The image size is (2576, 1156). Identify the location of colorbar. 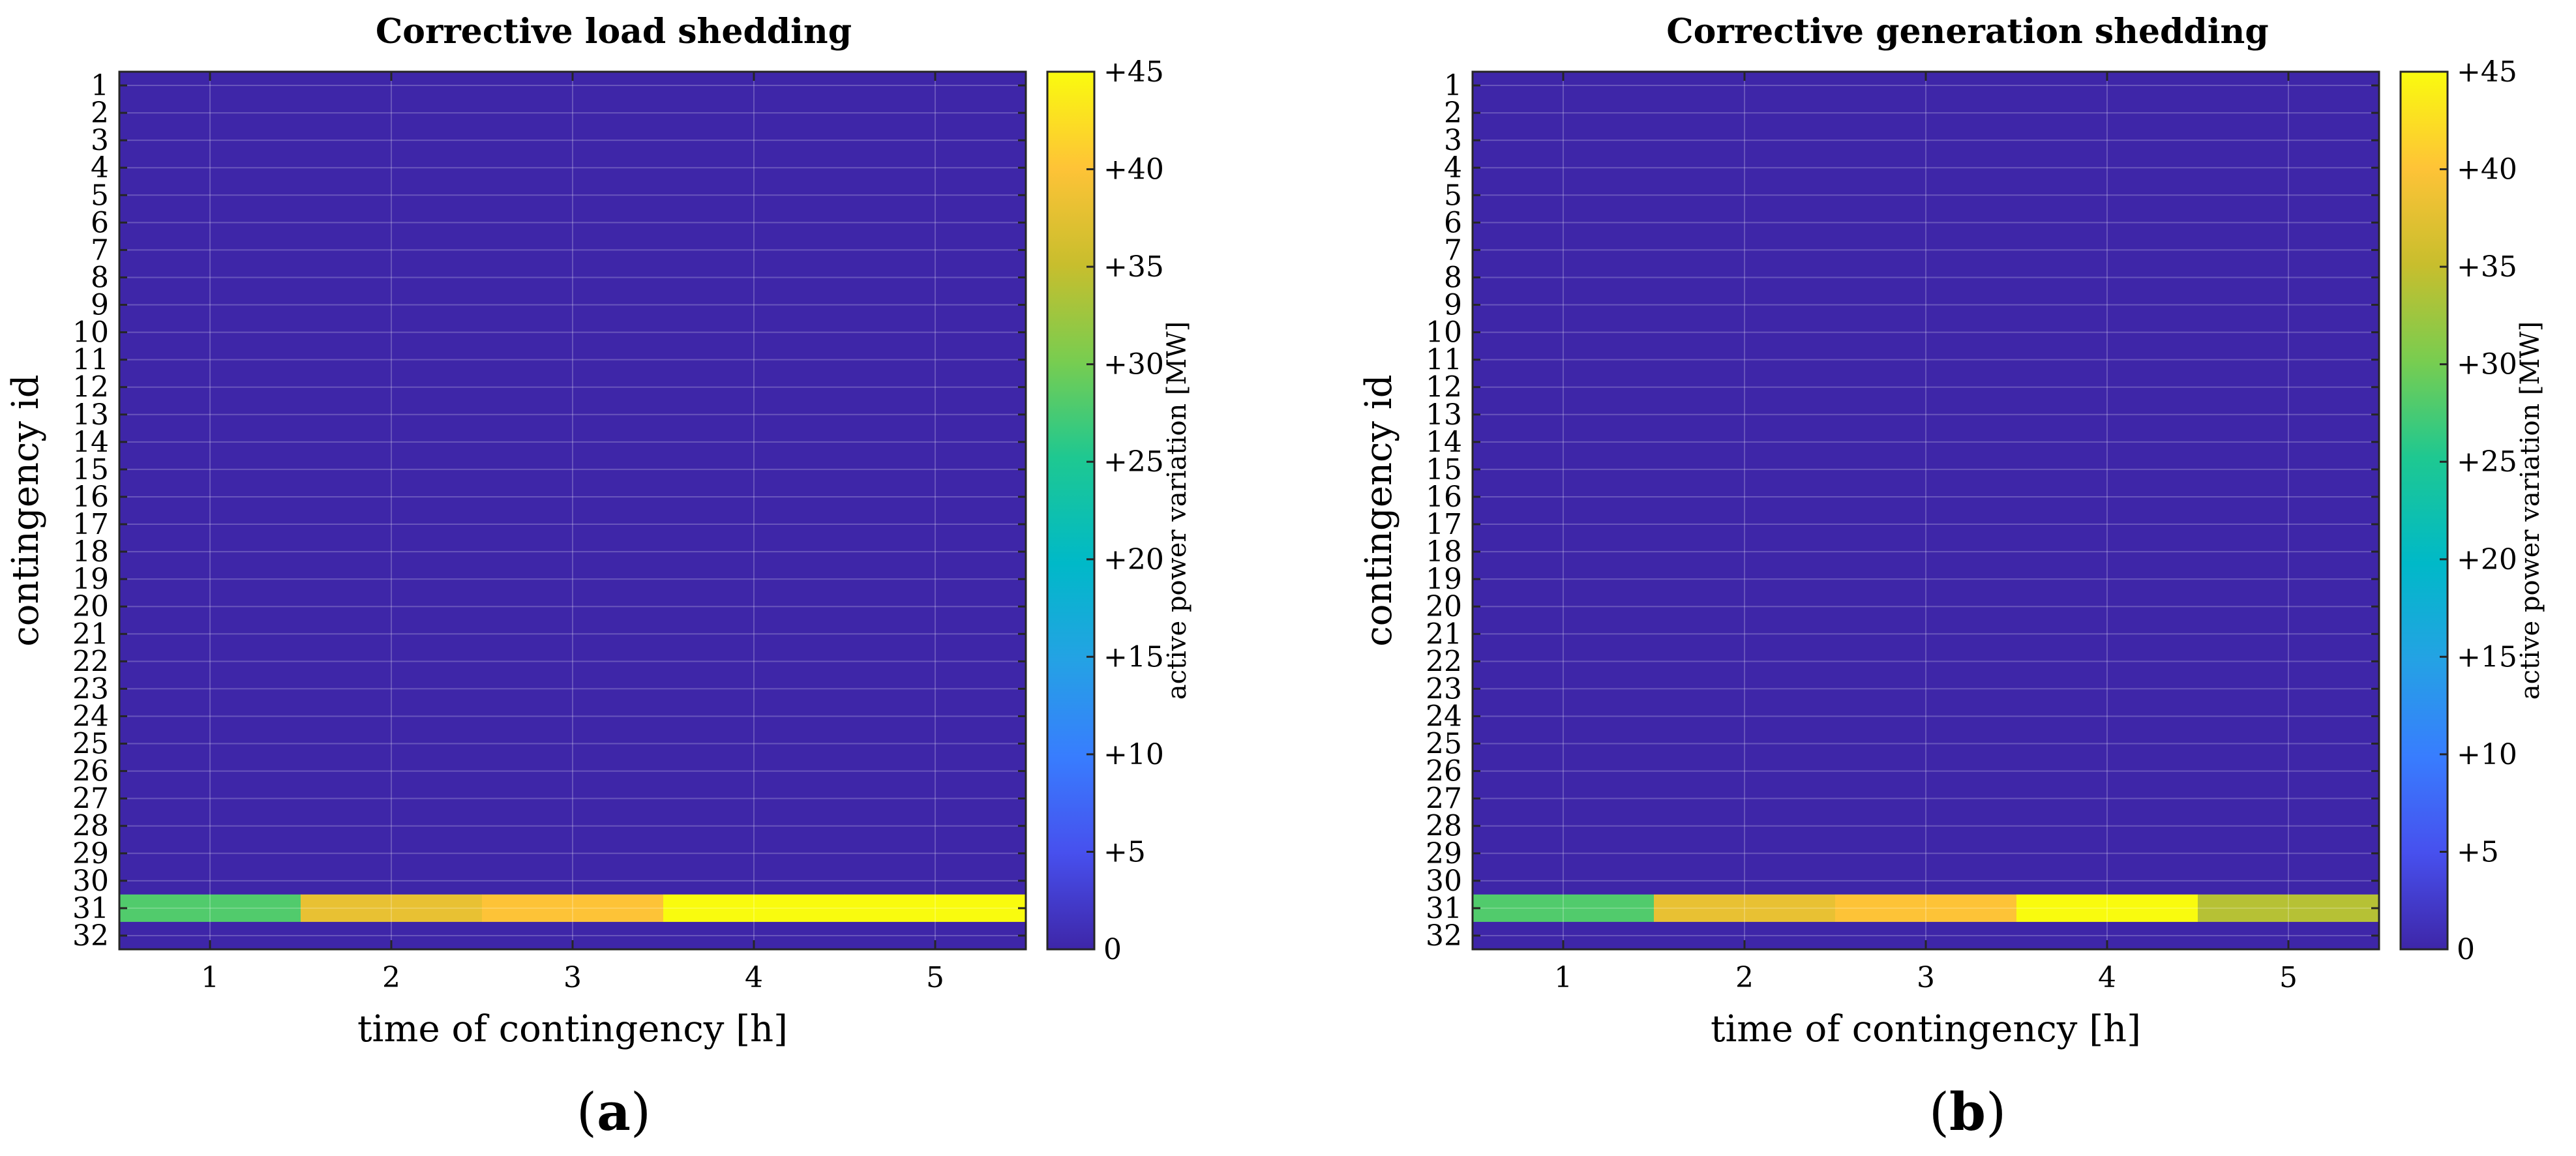
(2424, 510).